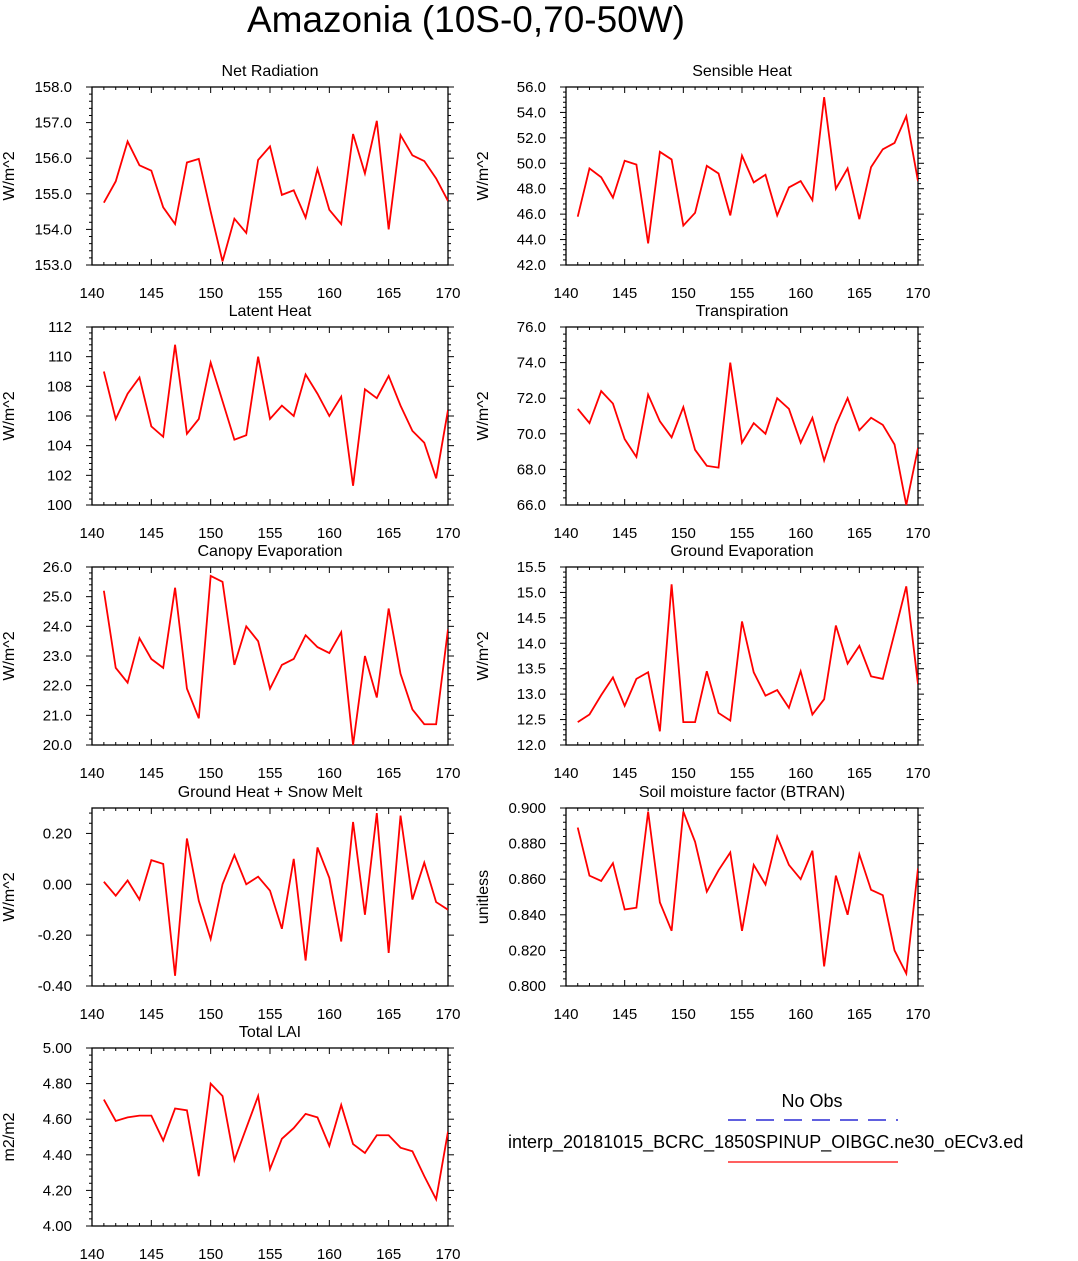 This screenshot has width=1078, height=1261. Describe the element at coordinates (531, 434) in the screenshot. I see `y-tick-label: 70.0` at that location.